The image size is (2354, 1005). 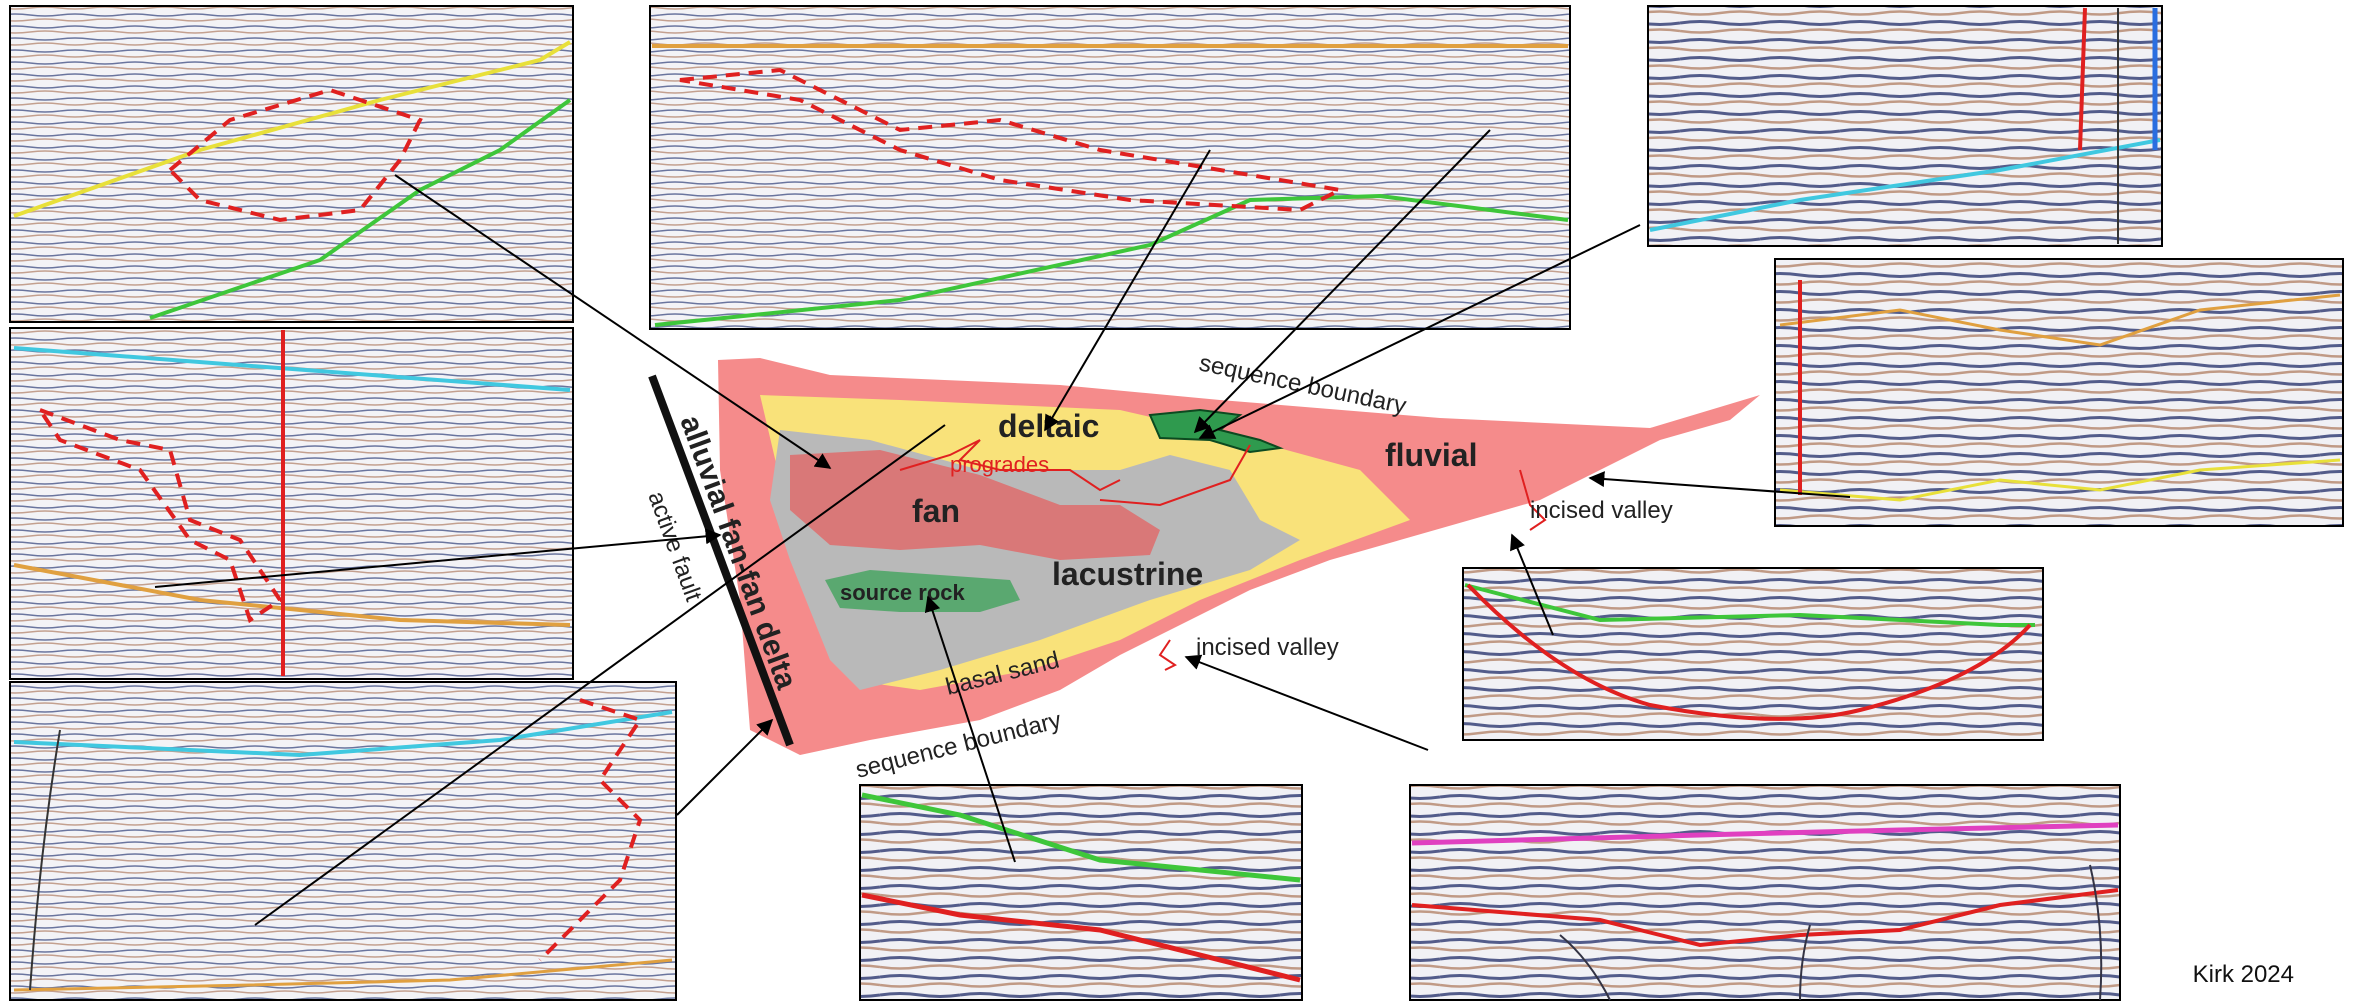 I want to click on source-rock-body, so click(x=922, y=591).